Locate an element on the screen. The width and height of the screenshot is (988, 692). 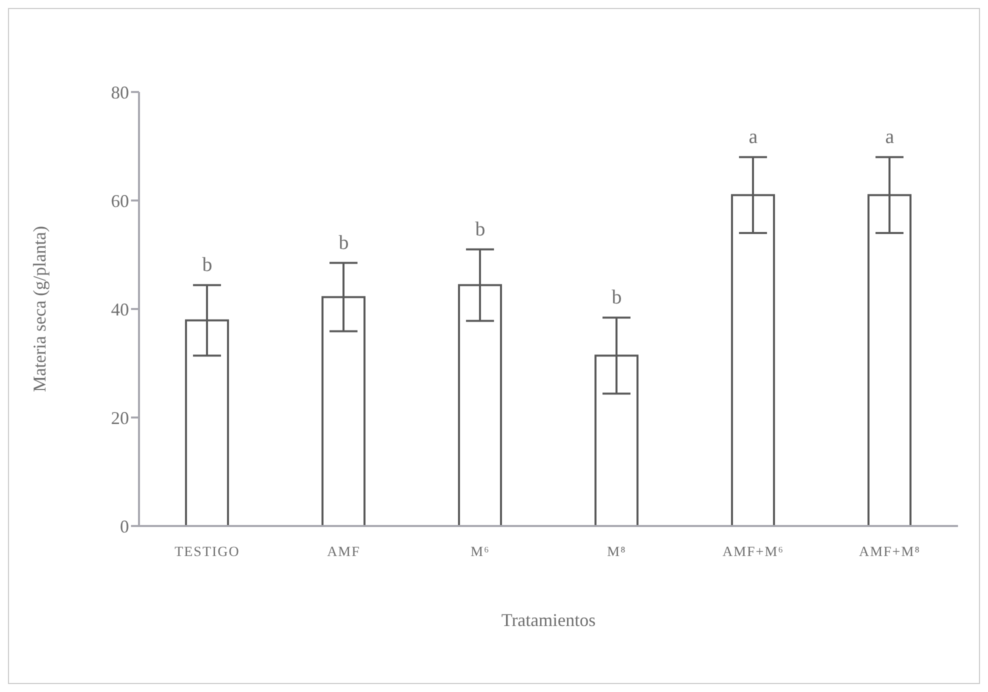
y-tick-label: 0 is located at coordinates (124, 526).